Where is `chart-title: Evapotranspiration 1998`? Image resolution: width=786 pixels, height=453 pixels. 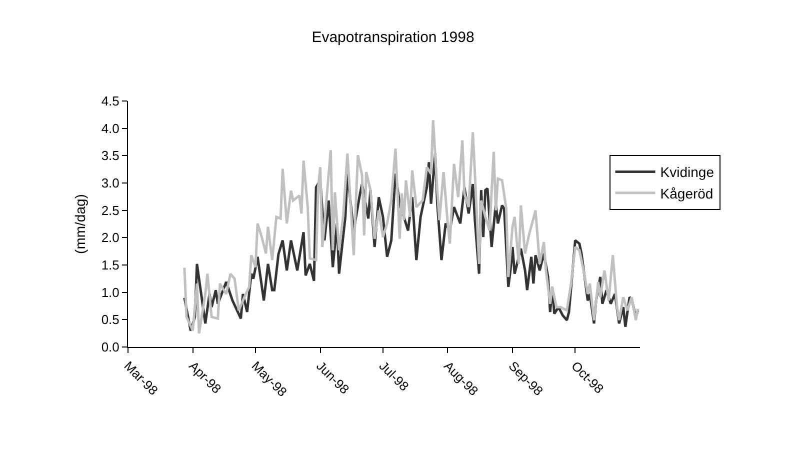 chart-title: Evapotranspiration 1998 is located at coordinates (393, 37).